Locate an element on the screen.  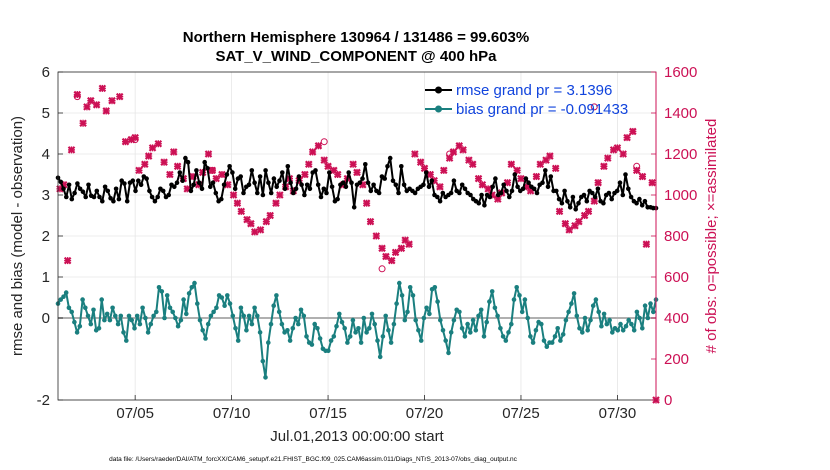
y-axis-left-ticks: -2 0 1 2 3 4 5 6 is located at coordinates (50, 236).